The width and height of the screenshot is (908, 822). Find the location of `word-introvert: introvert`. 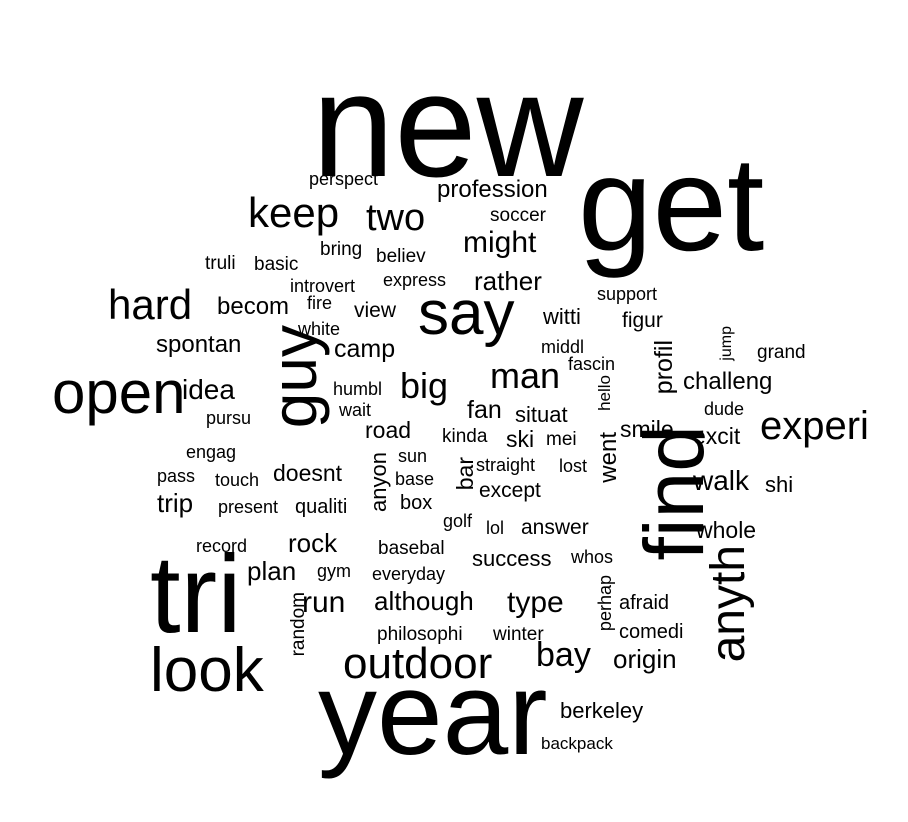

word-introvert: introvert is located at coordinates (323, 286).